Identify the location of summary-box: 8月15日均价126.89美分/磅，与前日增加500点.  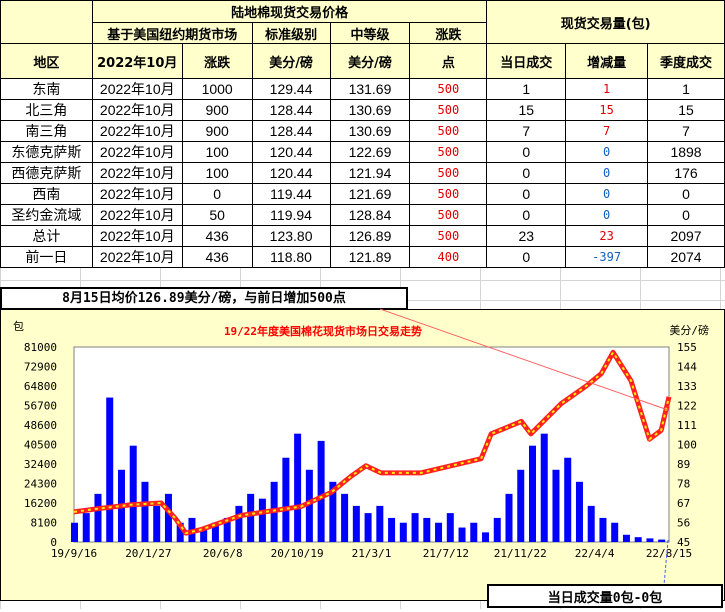
(204, 298).